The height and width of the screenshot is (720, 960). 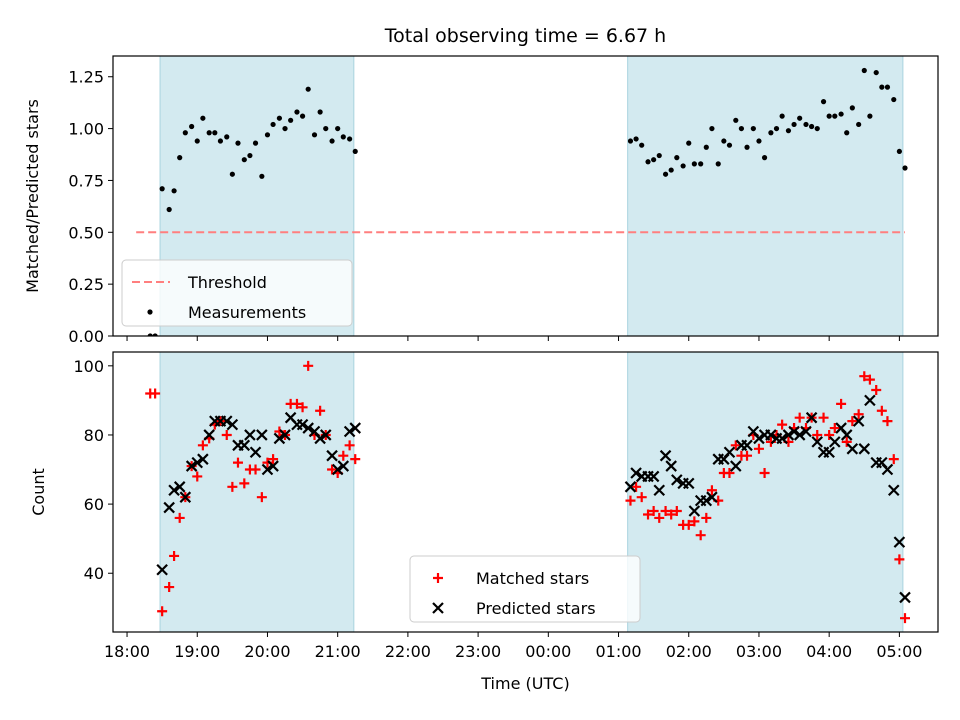 What do you see at coordinates (86, 129) in the screenshot?
I see `y-tick-label: 1.00` at bounding box center [86, 129].